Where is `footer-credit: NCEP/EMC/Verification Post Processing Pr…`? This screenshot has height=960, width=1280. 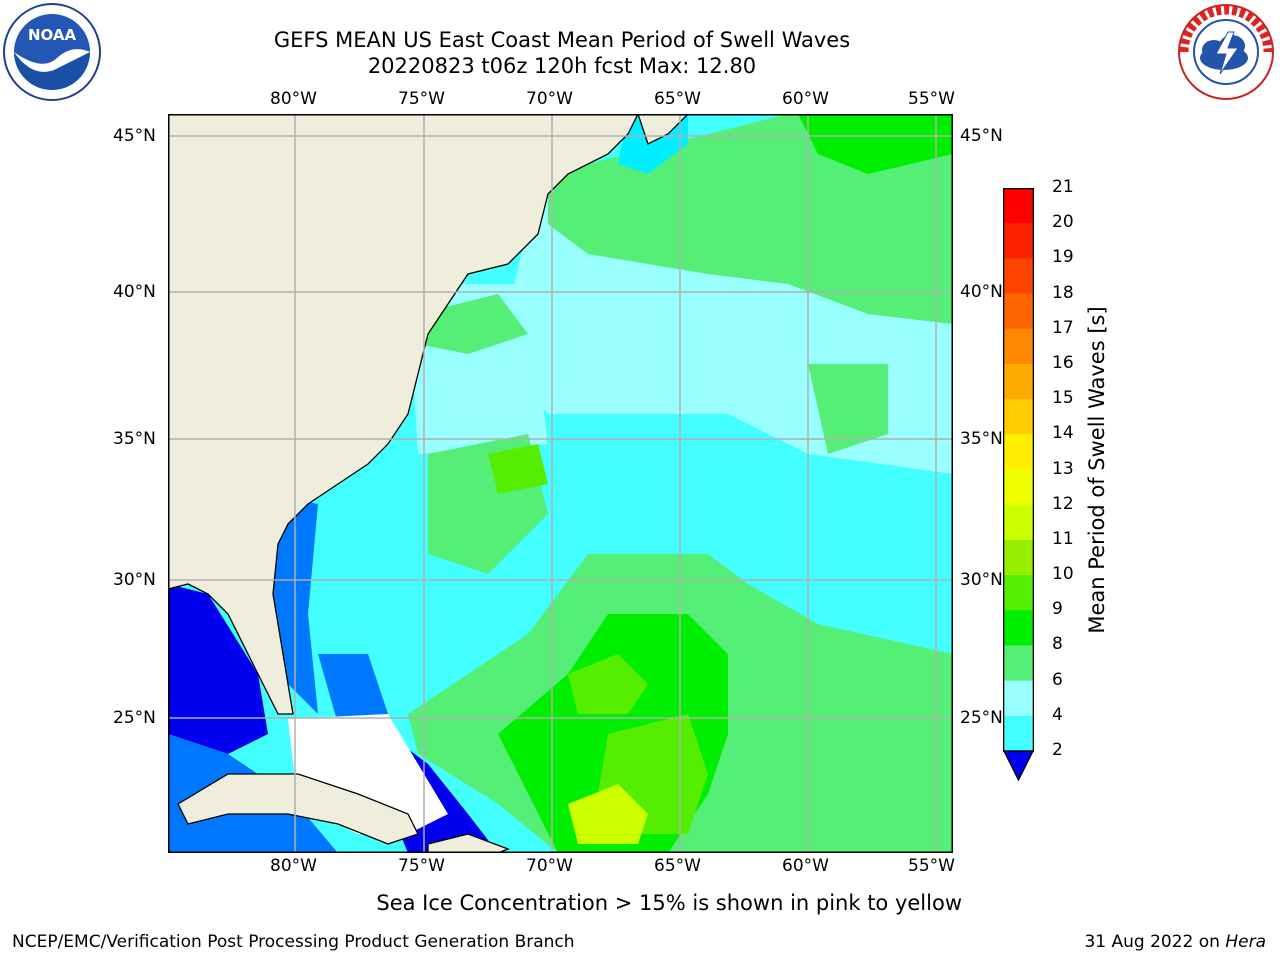
footer-credit: NCEP/EMC/Verification Post Processing Pr… is located at coordinates (293, 942).